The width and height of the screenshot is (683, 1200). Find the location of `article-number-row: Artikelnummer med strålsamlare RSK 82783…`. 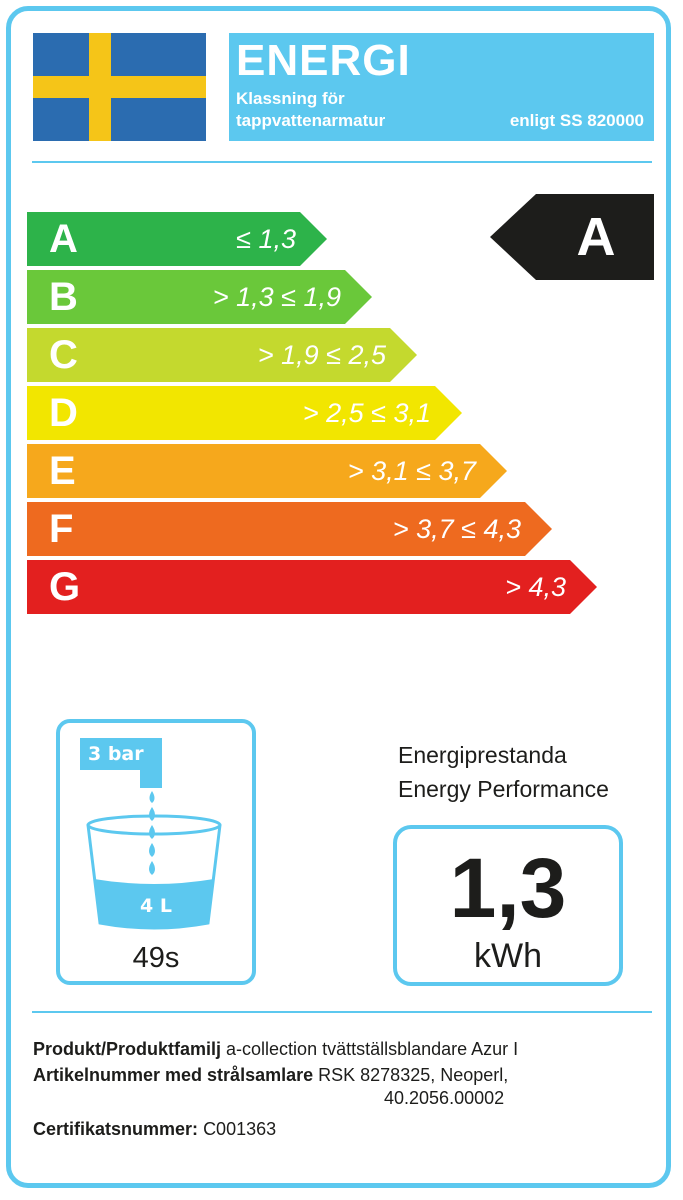

article-number-row: Artikelnummer med strålsamlare RSK 82783… is located at coordinates (270, 1075).